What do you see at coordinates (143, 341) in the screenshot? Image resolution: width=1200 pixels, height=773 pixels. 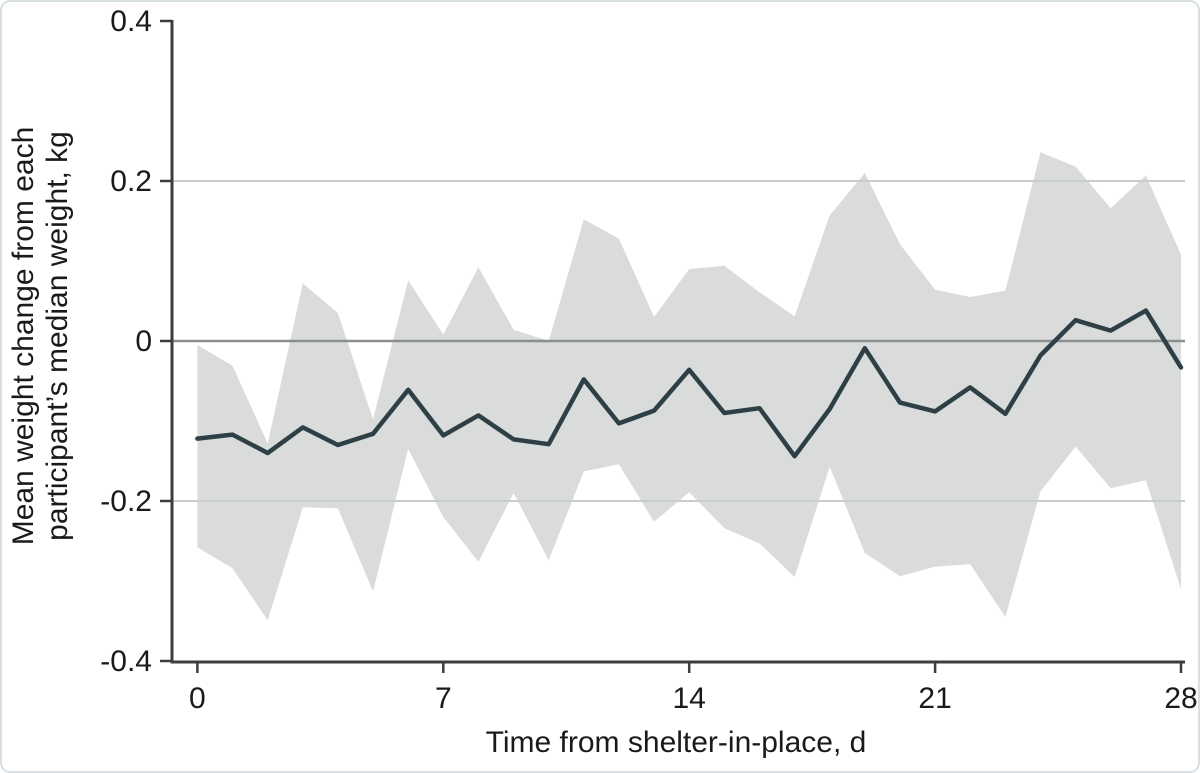 I see `y-tick-label: 0` at bounding box center [143, 341].